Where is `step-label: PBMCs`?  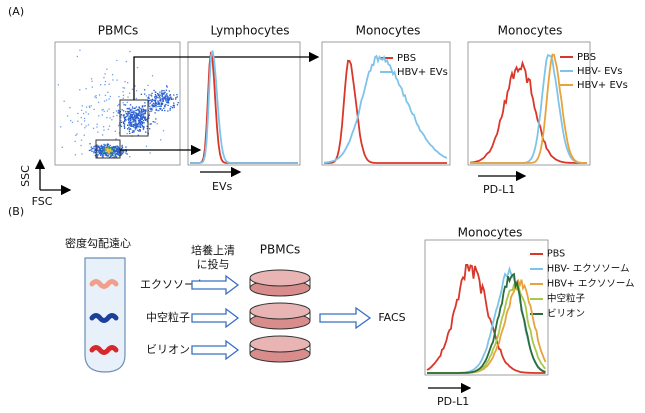 step-label: PBMCs is located at coordinates (280, 250).